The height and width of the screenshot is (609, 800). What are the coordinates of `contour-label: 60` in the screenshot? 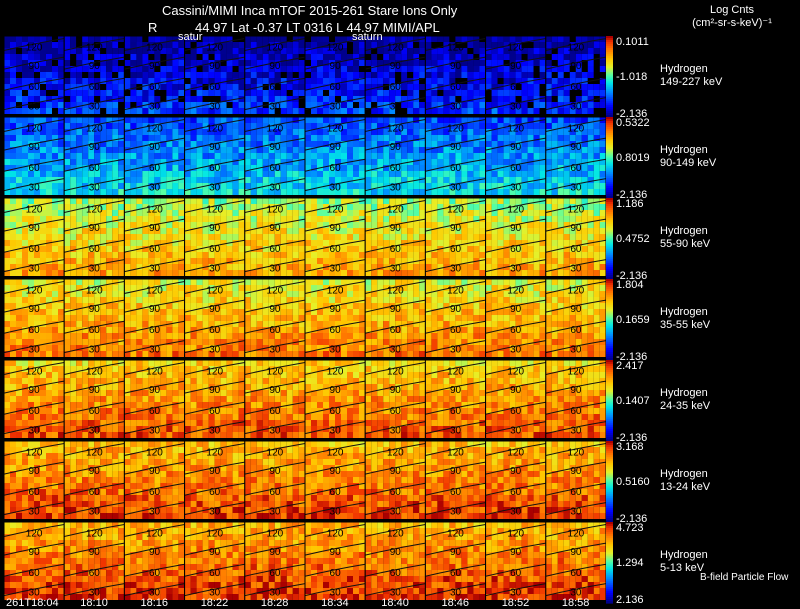 It's located at (275, 249).